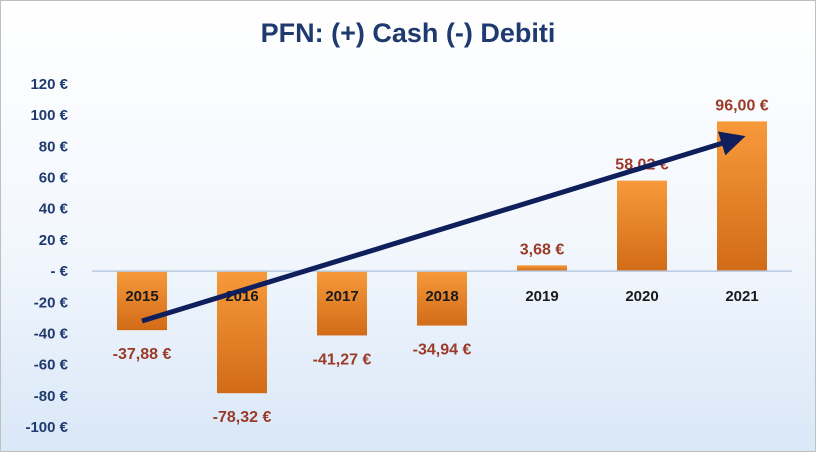 This screenshot has width=816, height=452. I want to click on x-tick-label: 2021, so click(741, 296).